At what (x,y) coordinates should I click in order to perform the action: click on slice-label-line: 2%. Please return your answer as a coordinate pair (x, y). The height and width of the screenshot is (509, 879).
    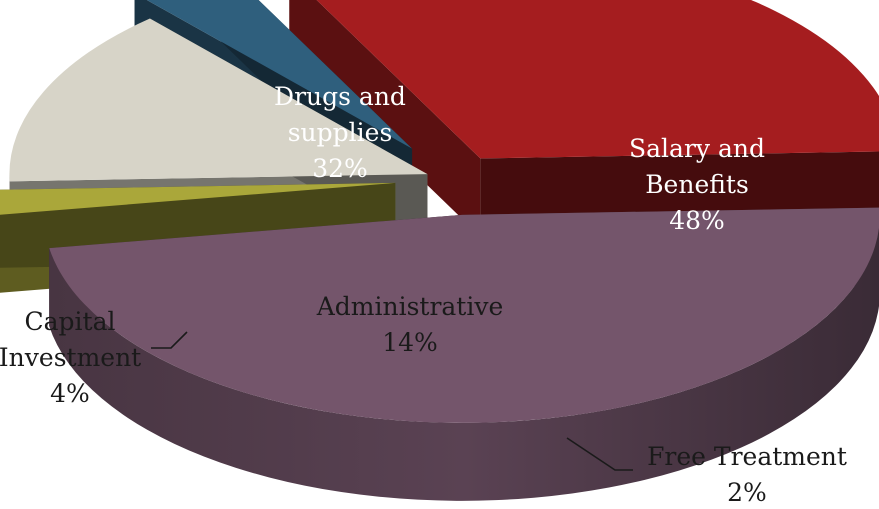
    Looking at the image, I should click on (747, 492).